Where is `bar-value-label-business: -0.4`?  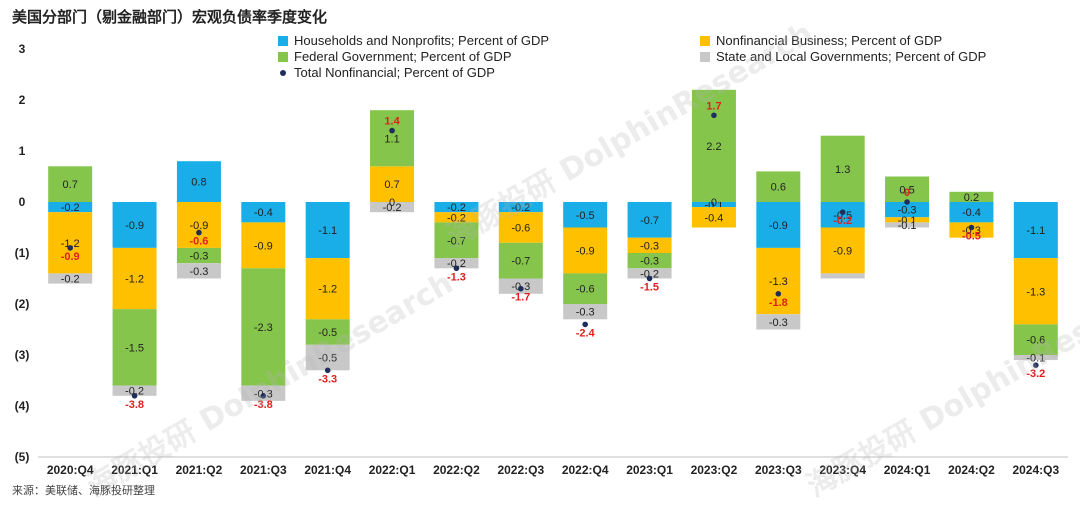
bar-value-label-business: -0.4 is located at coordinates (713, 218).